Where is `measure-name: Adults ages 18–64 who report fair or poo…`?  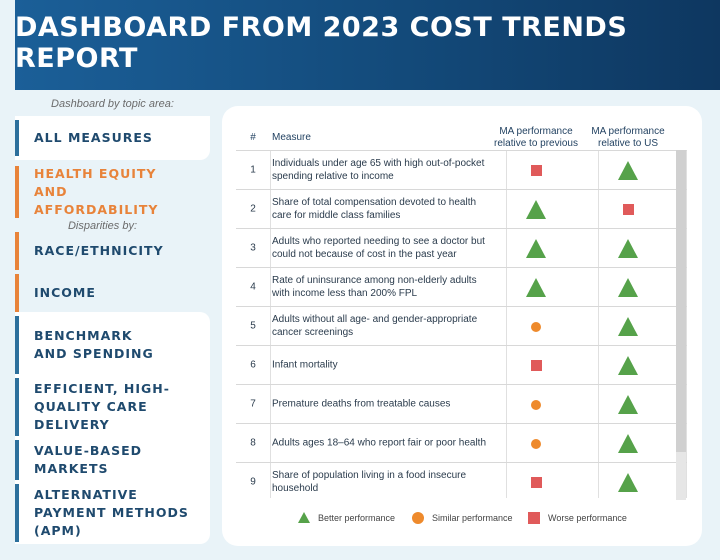 measure-name: Adults ages 18–64 who report fair or poo… is located at coordinates (379, 443).